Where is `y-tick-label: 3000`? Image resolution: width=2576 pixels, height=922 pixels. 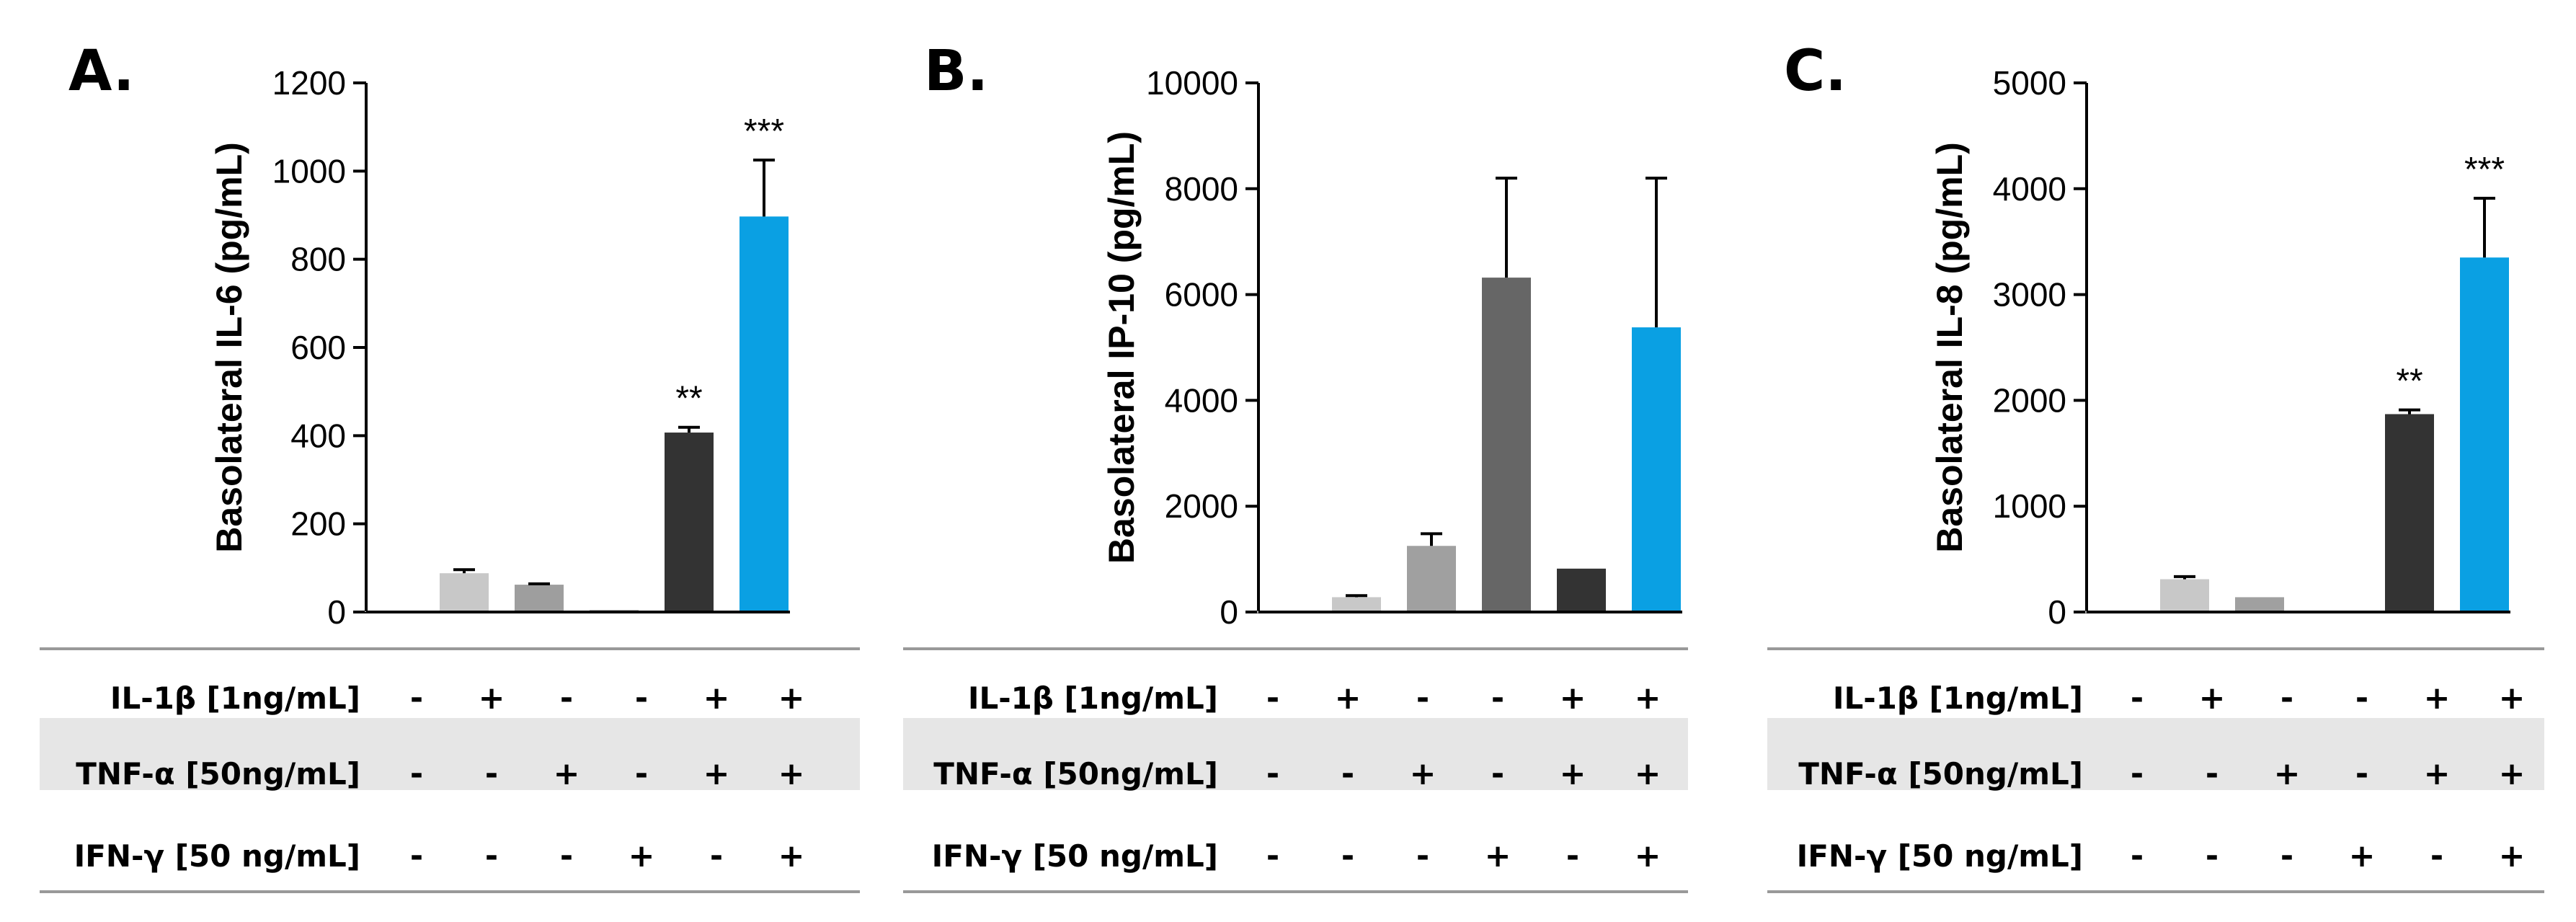 y-tick-label: 3000 is located at coordinates (2029, 295).